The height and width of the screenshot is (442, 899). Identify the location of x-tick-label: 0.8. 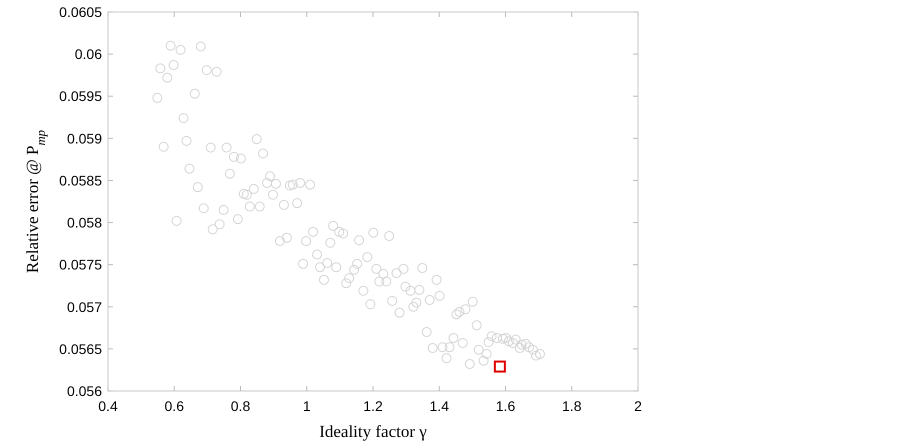
(240, 406).